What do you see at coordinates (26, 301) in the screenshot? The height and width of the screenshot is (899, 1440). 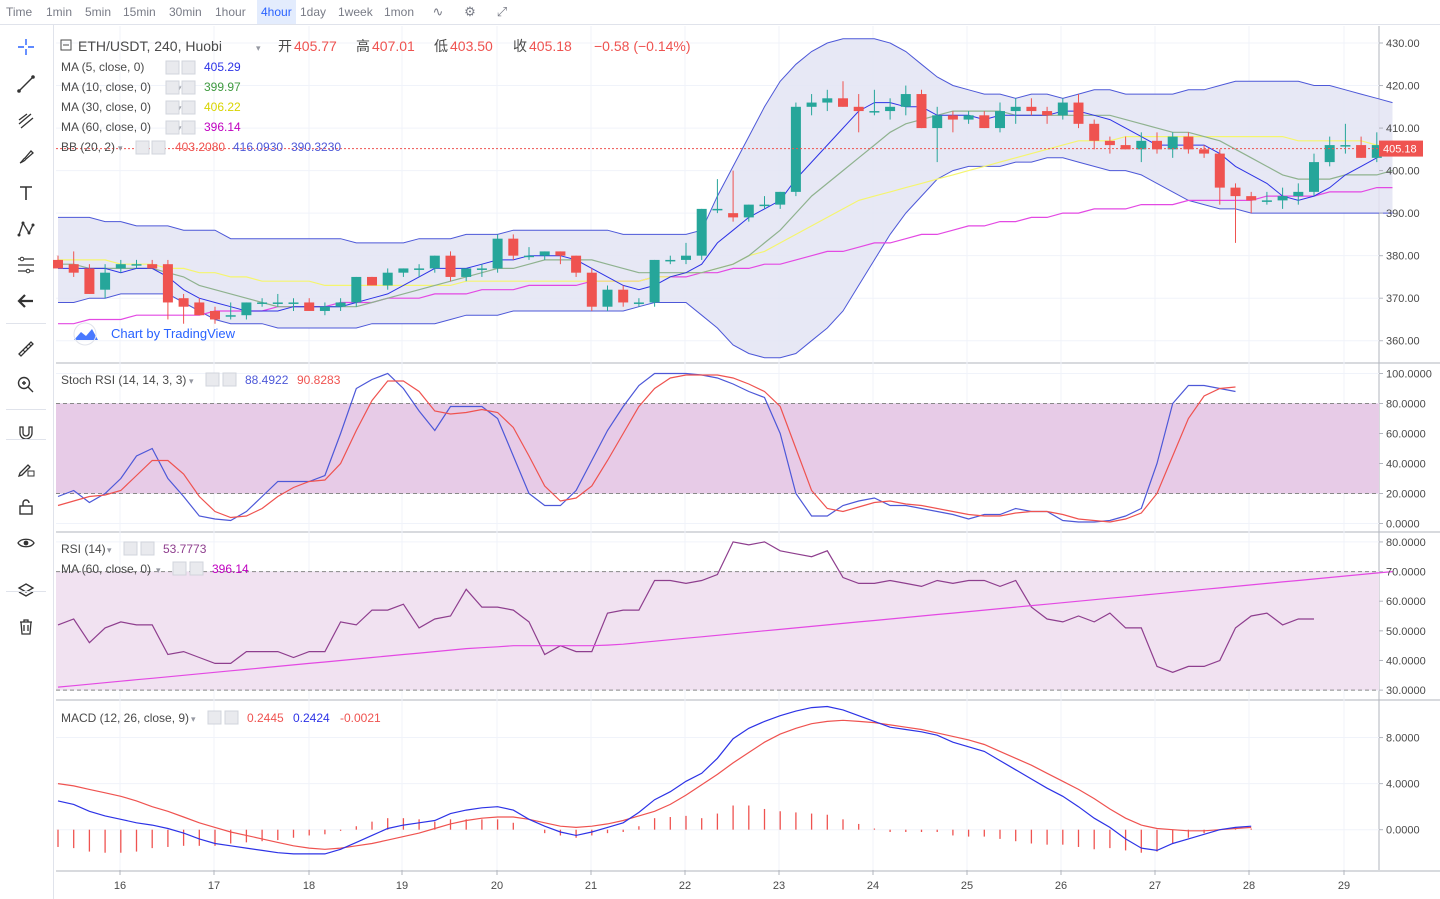 I see `back-arrow-icon` at bounding box center [26, 301].